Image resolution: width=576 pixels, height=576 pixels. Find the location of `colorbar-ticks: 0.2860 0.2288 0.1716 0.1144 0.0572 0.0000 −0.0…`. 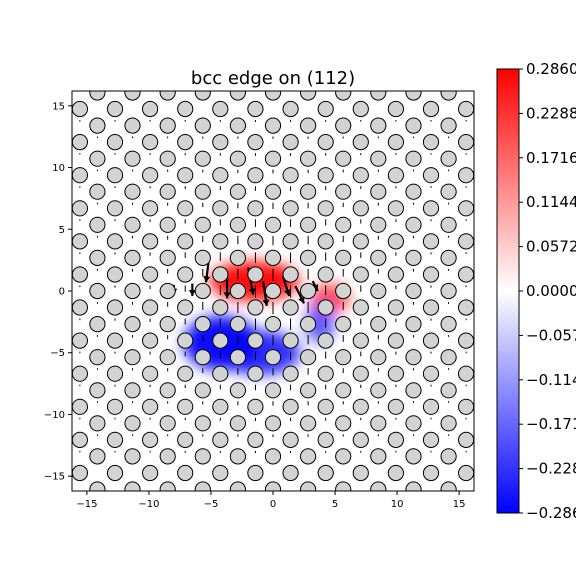

colorbar-ticks: 0.2860 0.2288 0.1716 0.1144 0.0572 0.0000 −0.0… is located at coordinates (547, 291).